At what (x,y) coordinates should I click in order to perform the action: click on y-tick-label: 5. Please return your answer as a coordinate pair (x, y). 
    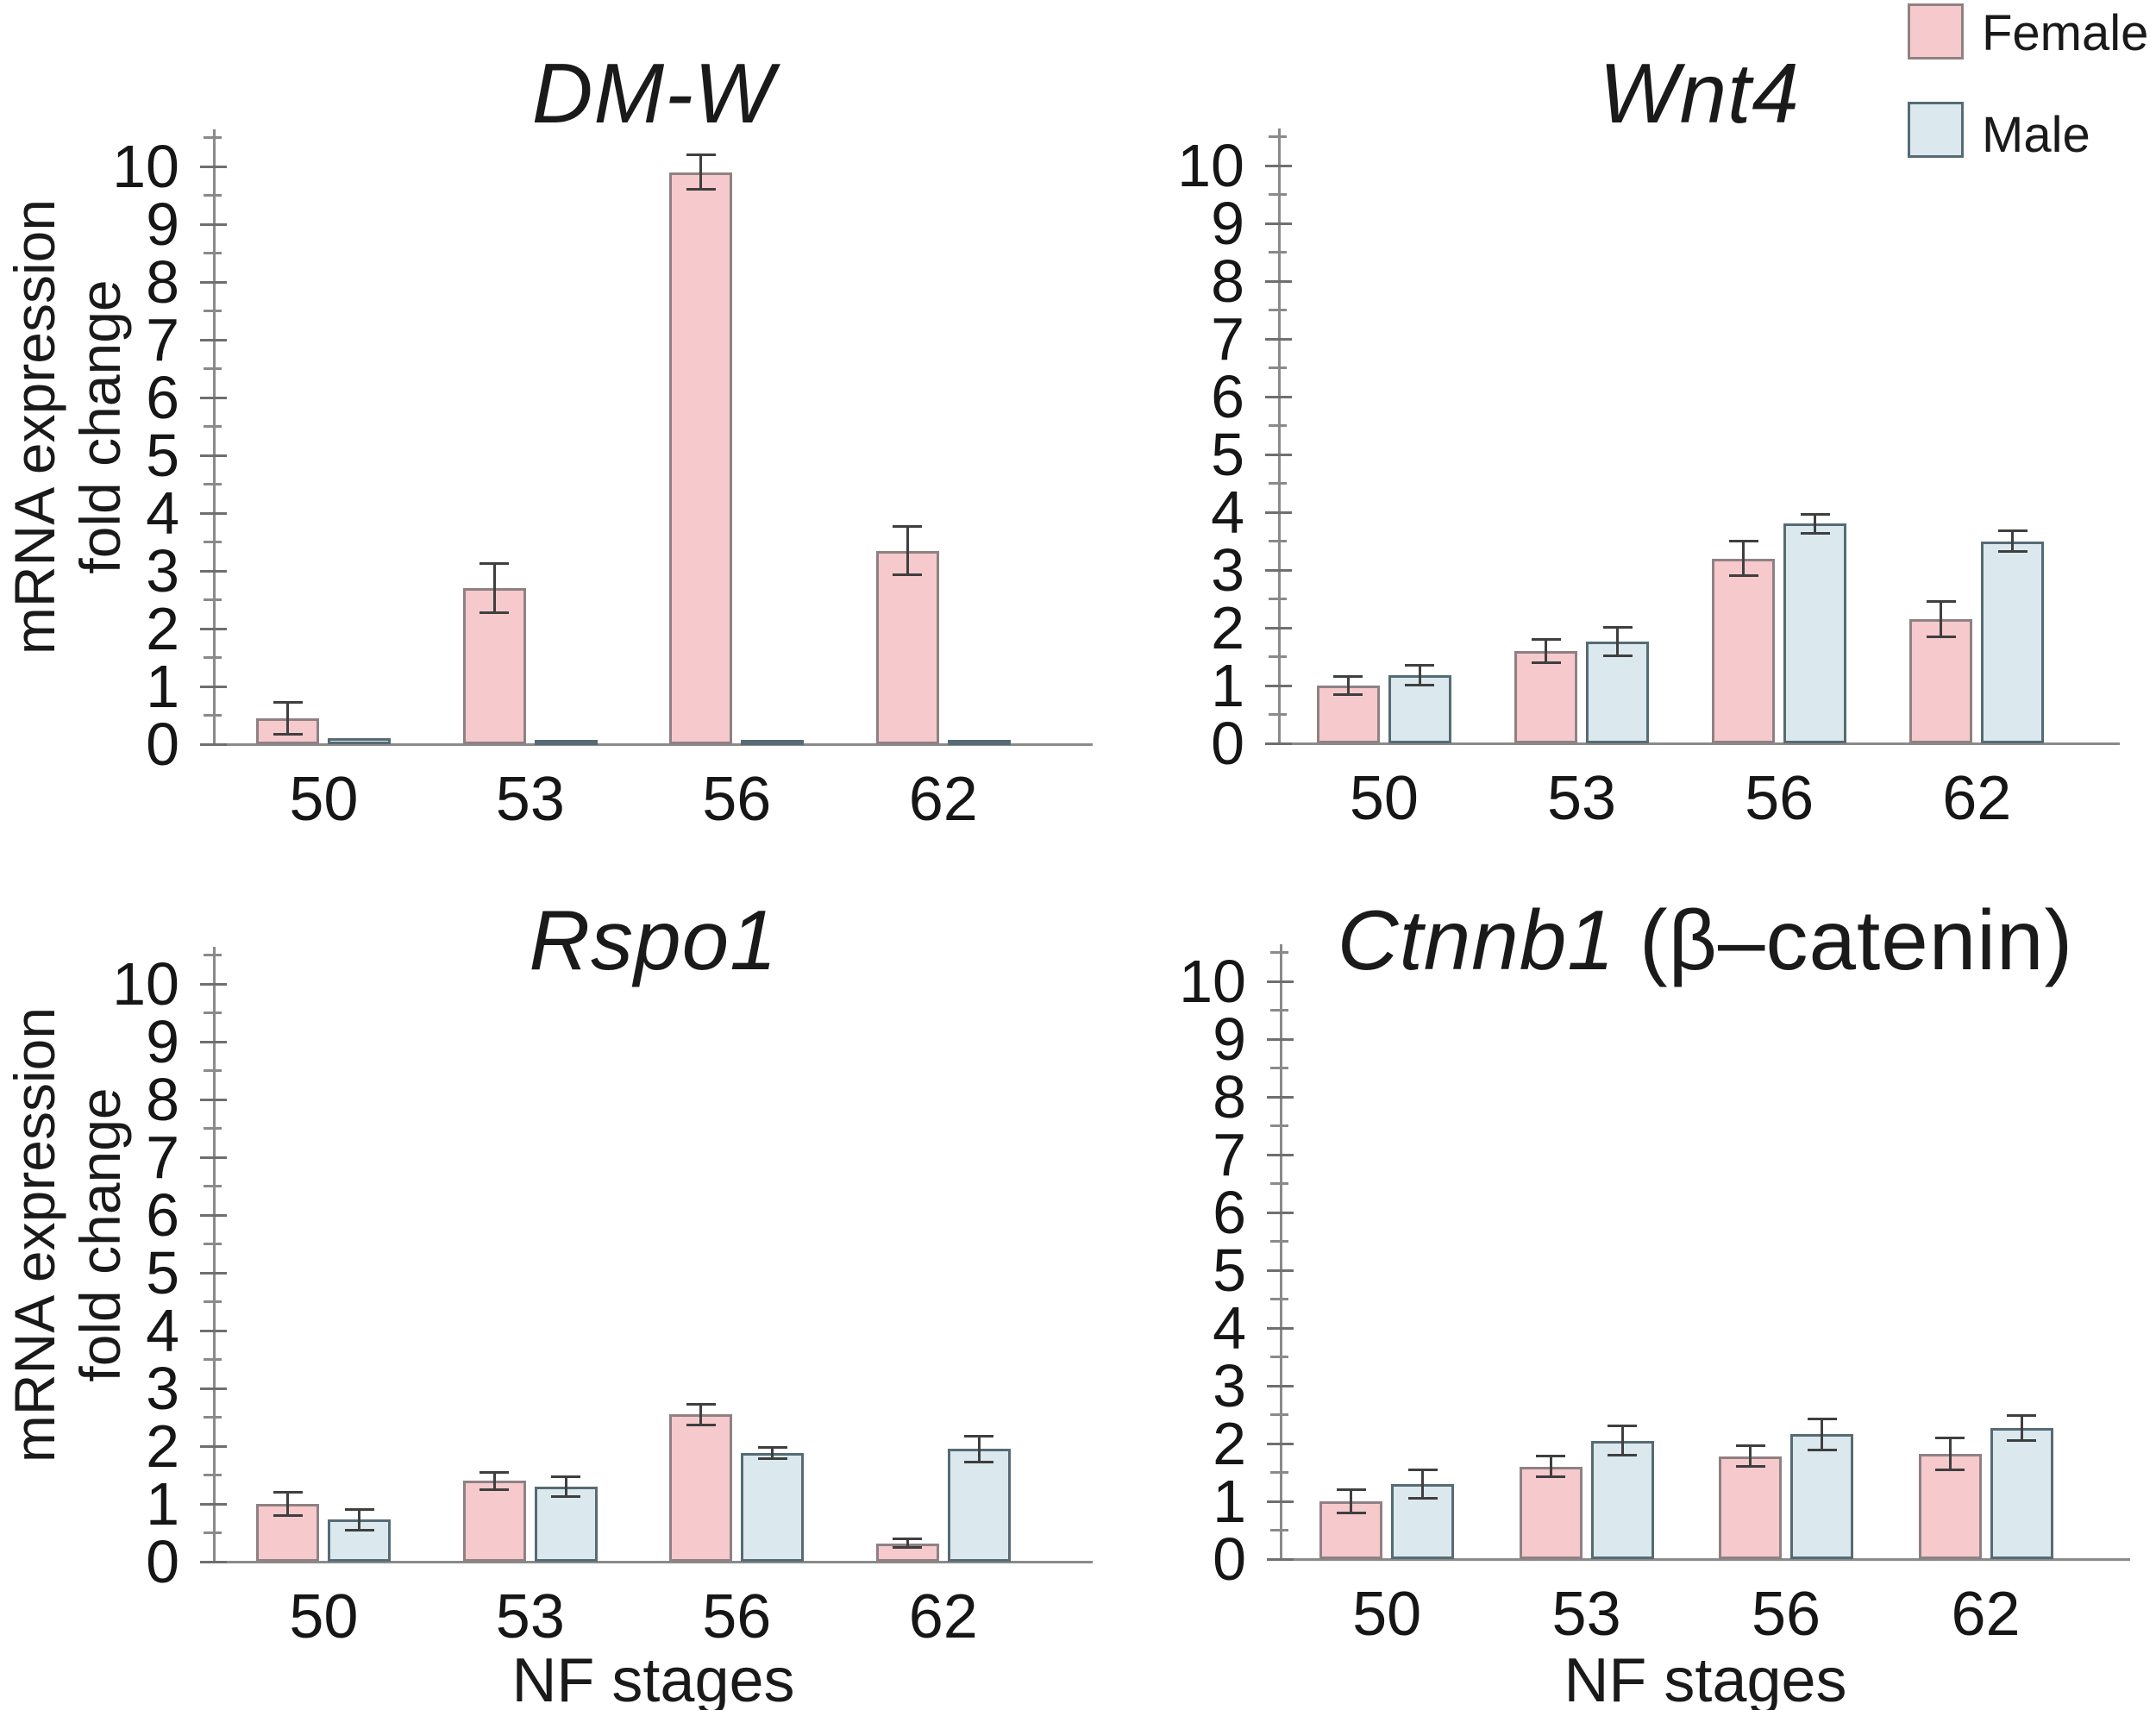
    Looking at the image, I should click on (1227, 454).